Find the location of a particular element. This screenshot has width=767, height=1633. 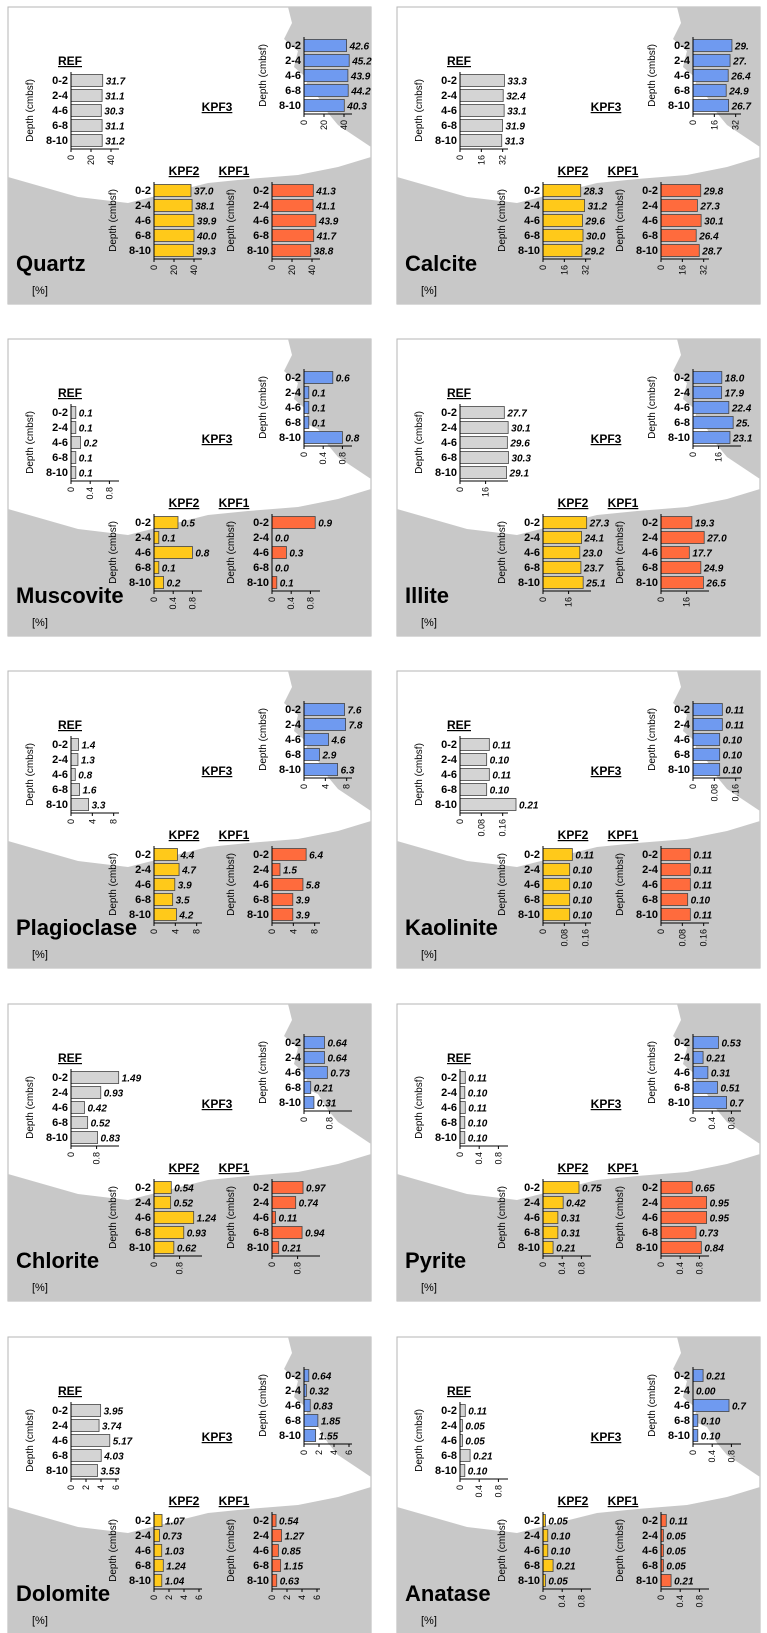

value-label: 1.27 is located at coordinates (295, 1537).